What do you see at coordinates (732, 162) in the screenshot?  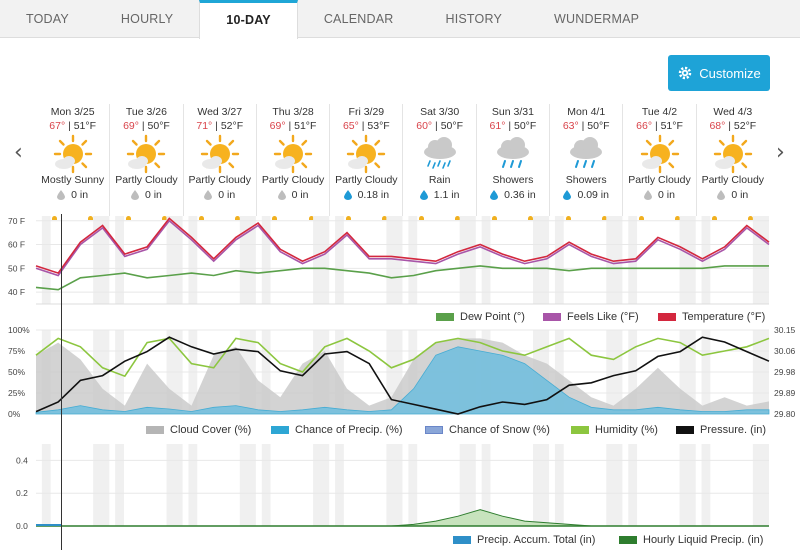 I see `forecast-day: Wed 4/3 68° | 52°F Partly Cloudy 0 in` at bounding box center [732, 162].